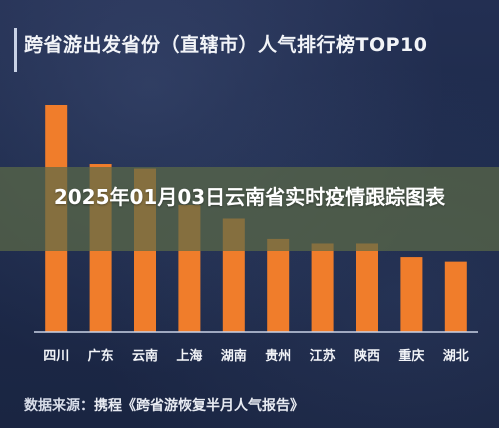 This screenshot has height=428, width=499. I want to click on x-tick-label-3: 上海, so click(189, 356).